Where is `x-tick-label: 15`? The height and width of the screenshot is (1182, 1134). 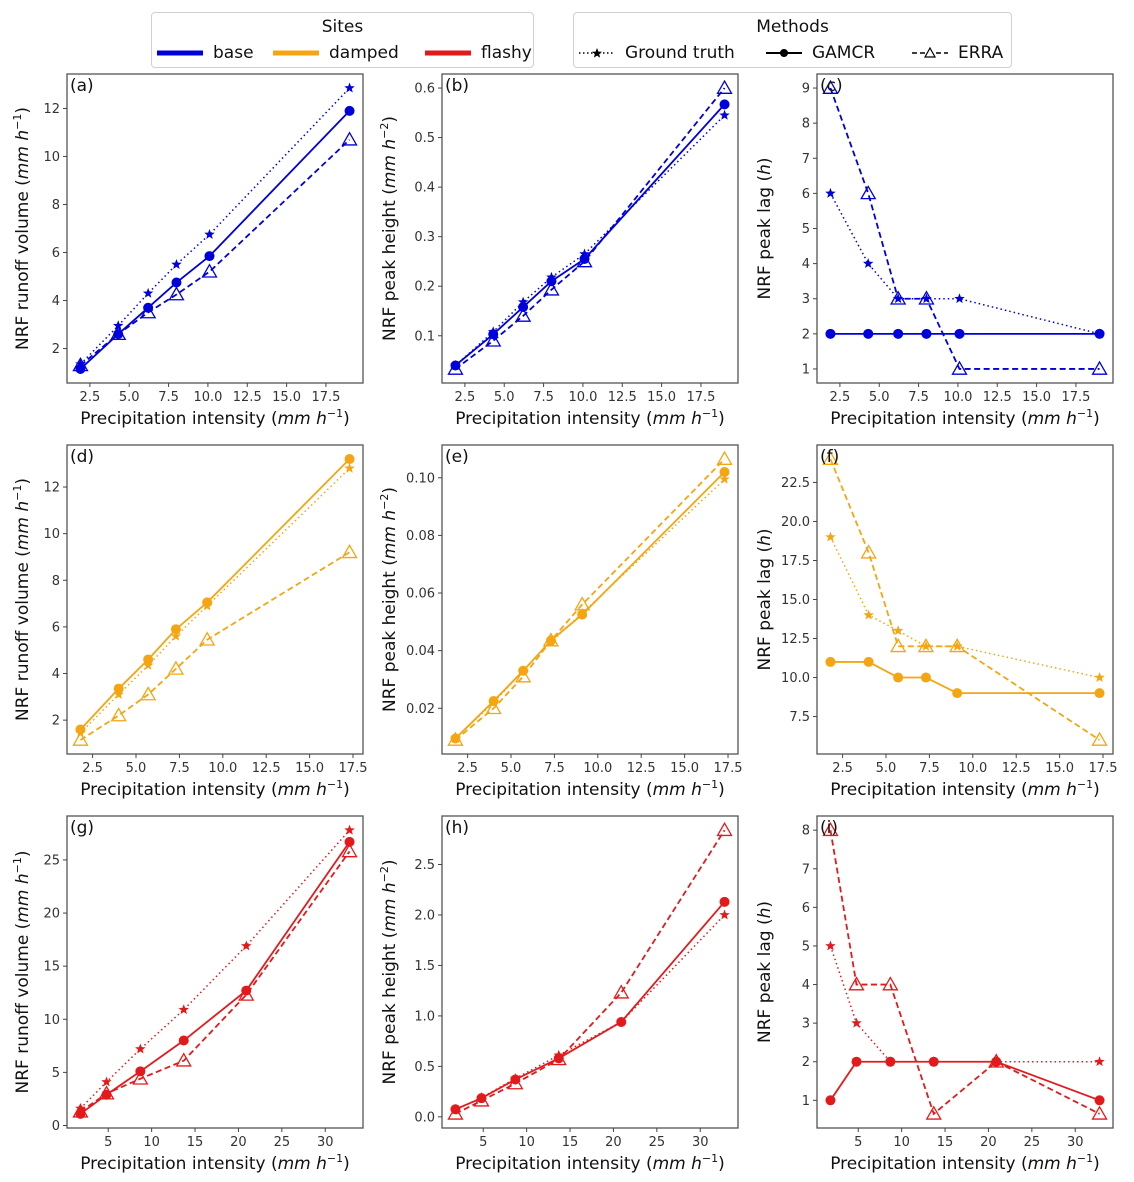 x-tick-label: 15 is located at coordinates (195, 1142).